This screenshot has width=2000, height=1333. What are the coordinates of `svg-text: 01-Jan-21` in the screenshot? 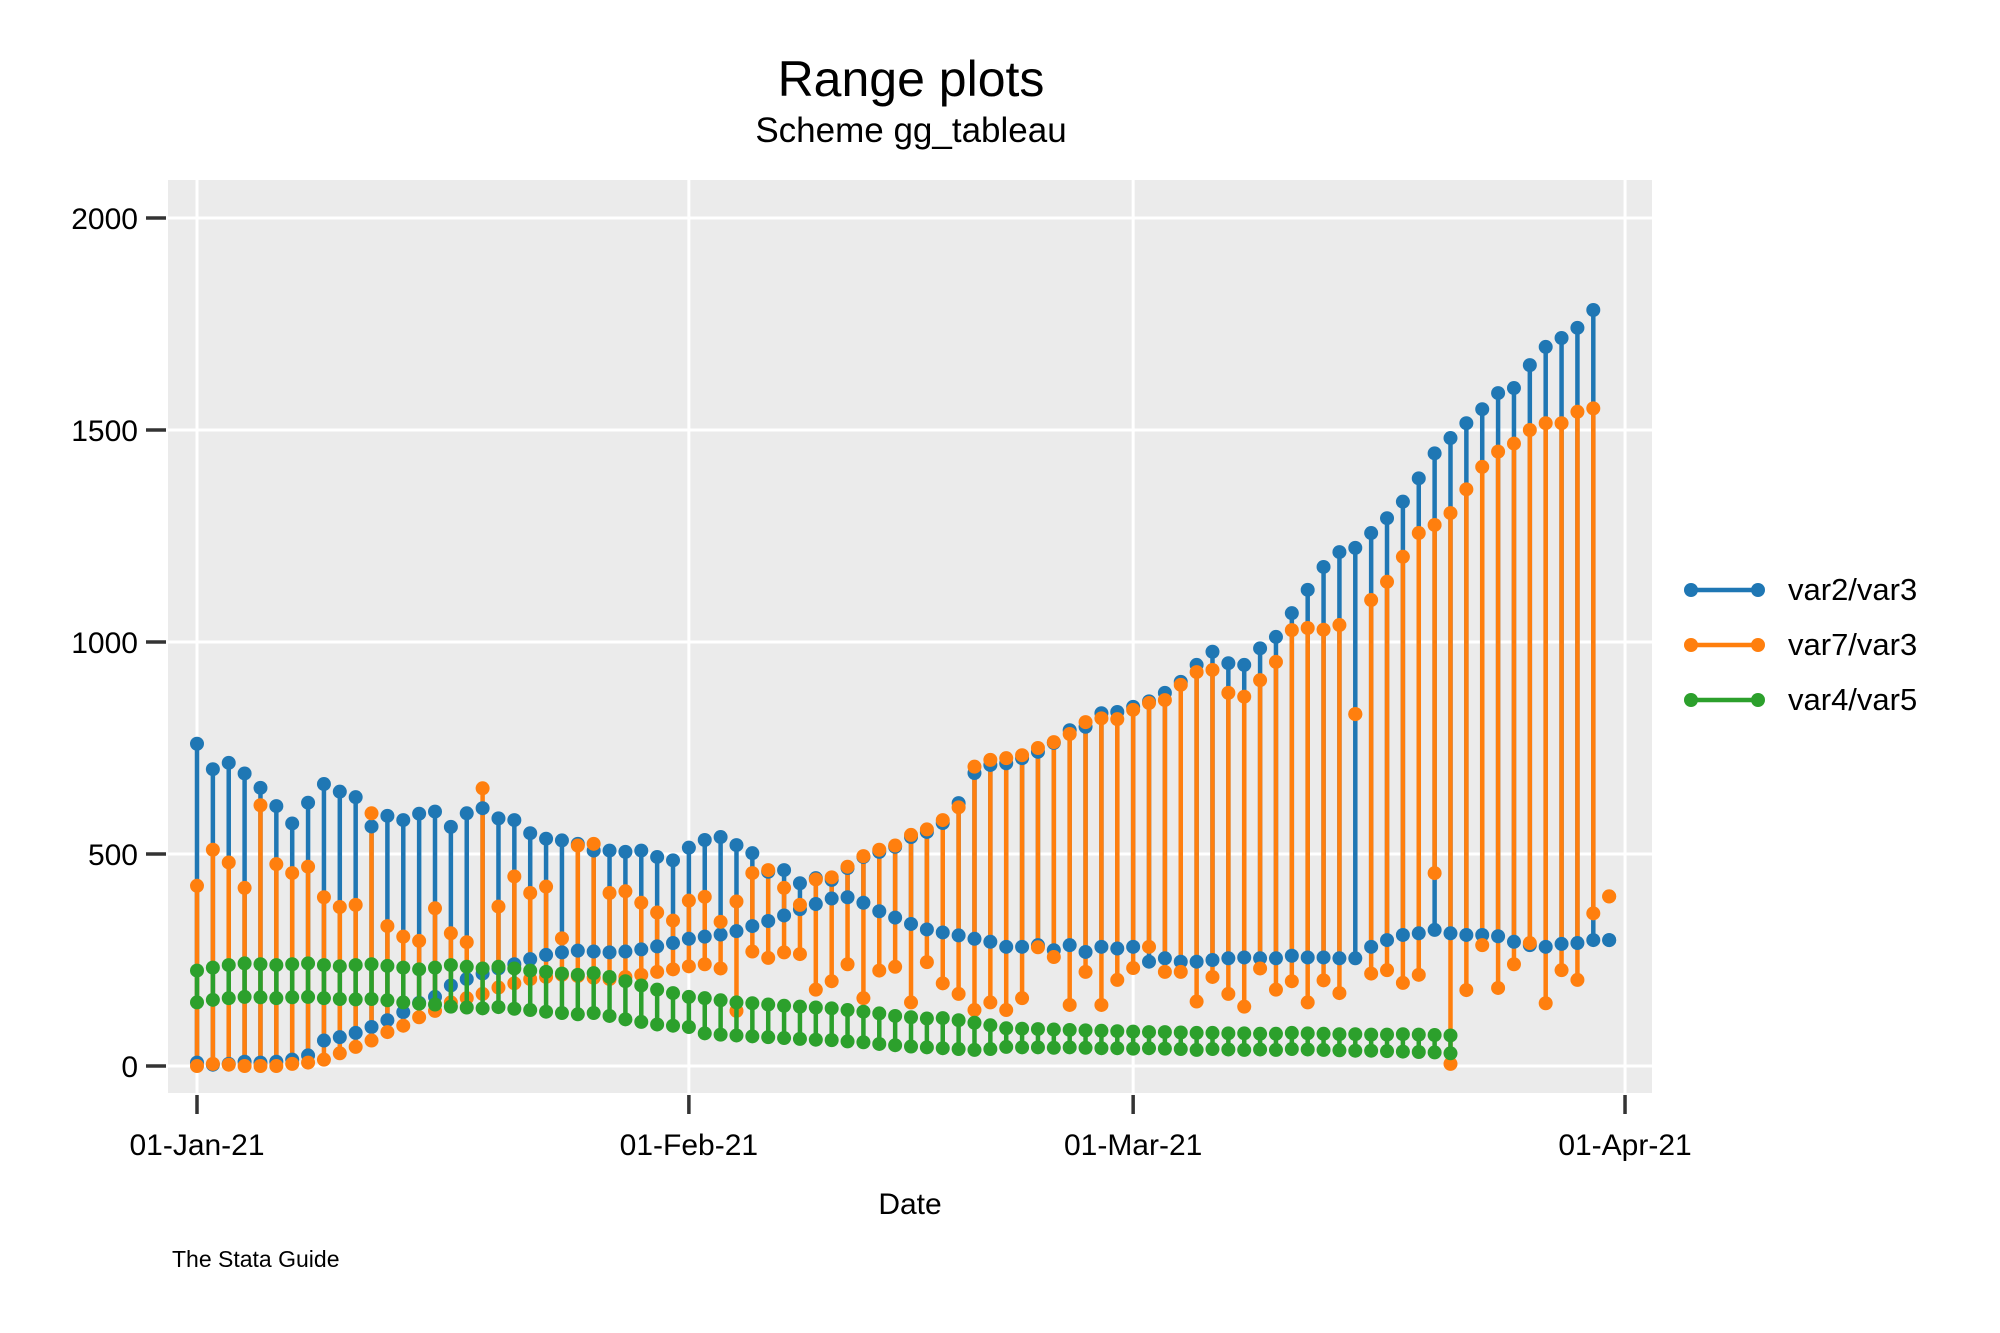 It's located at (196, 1145).